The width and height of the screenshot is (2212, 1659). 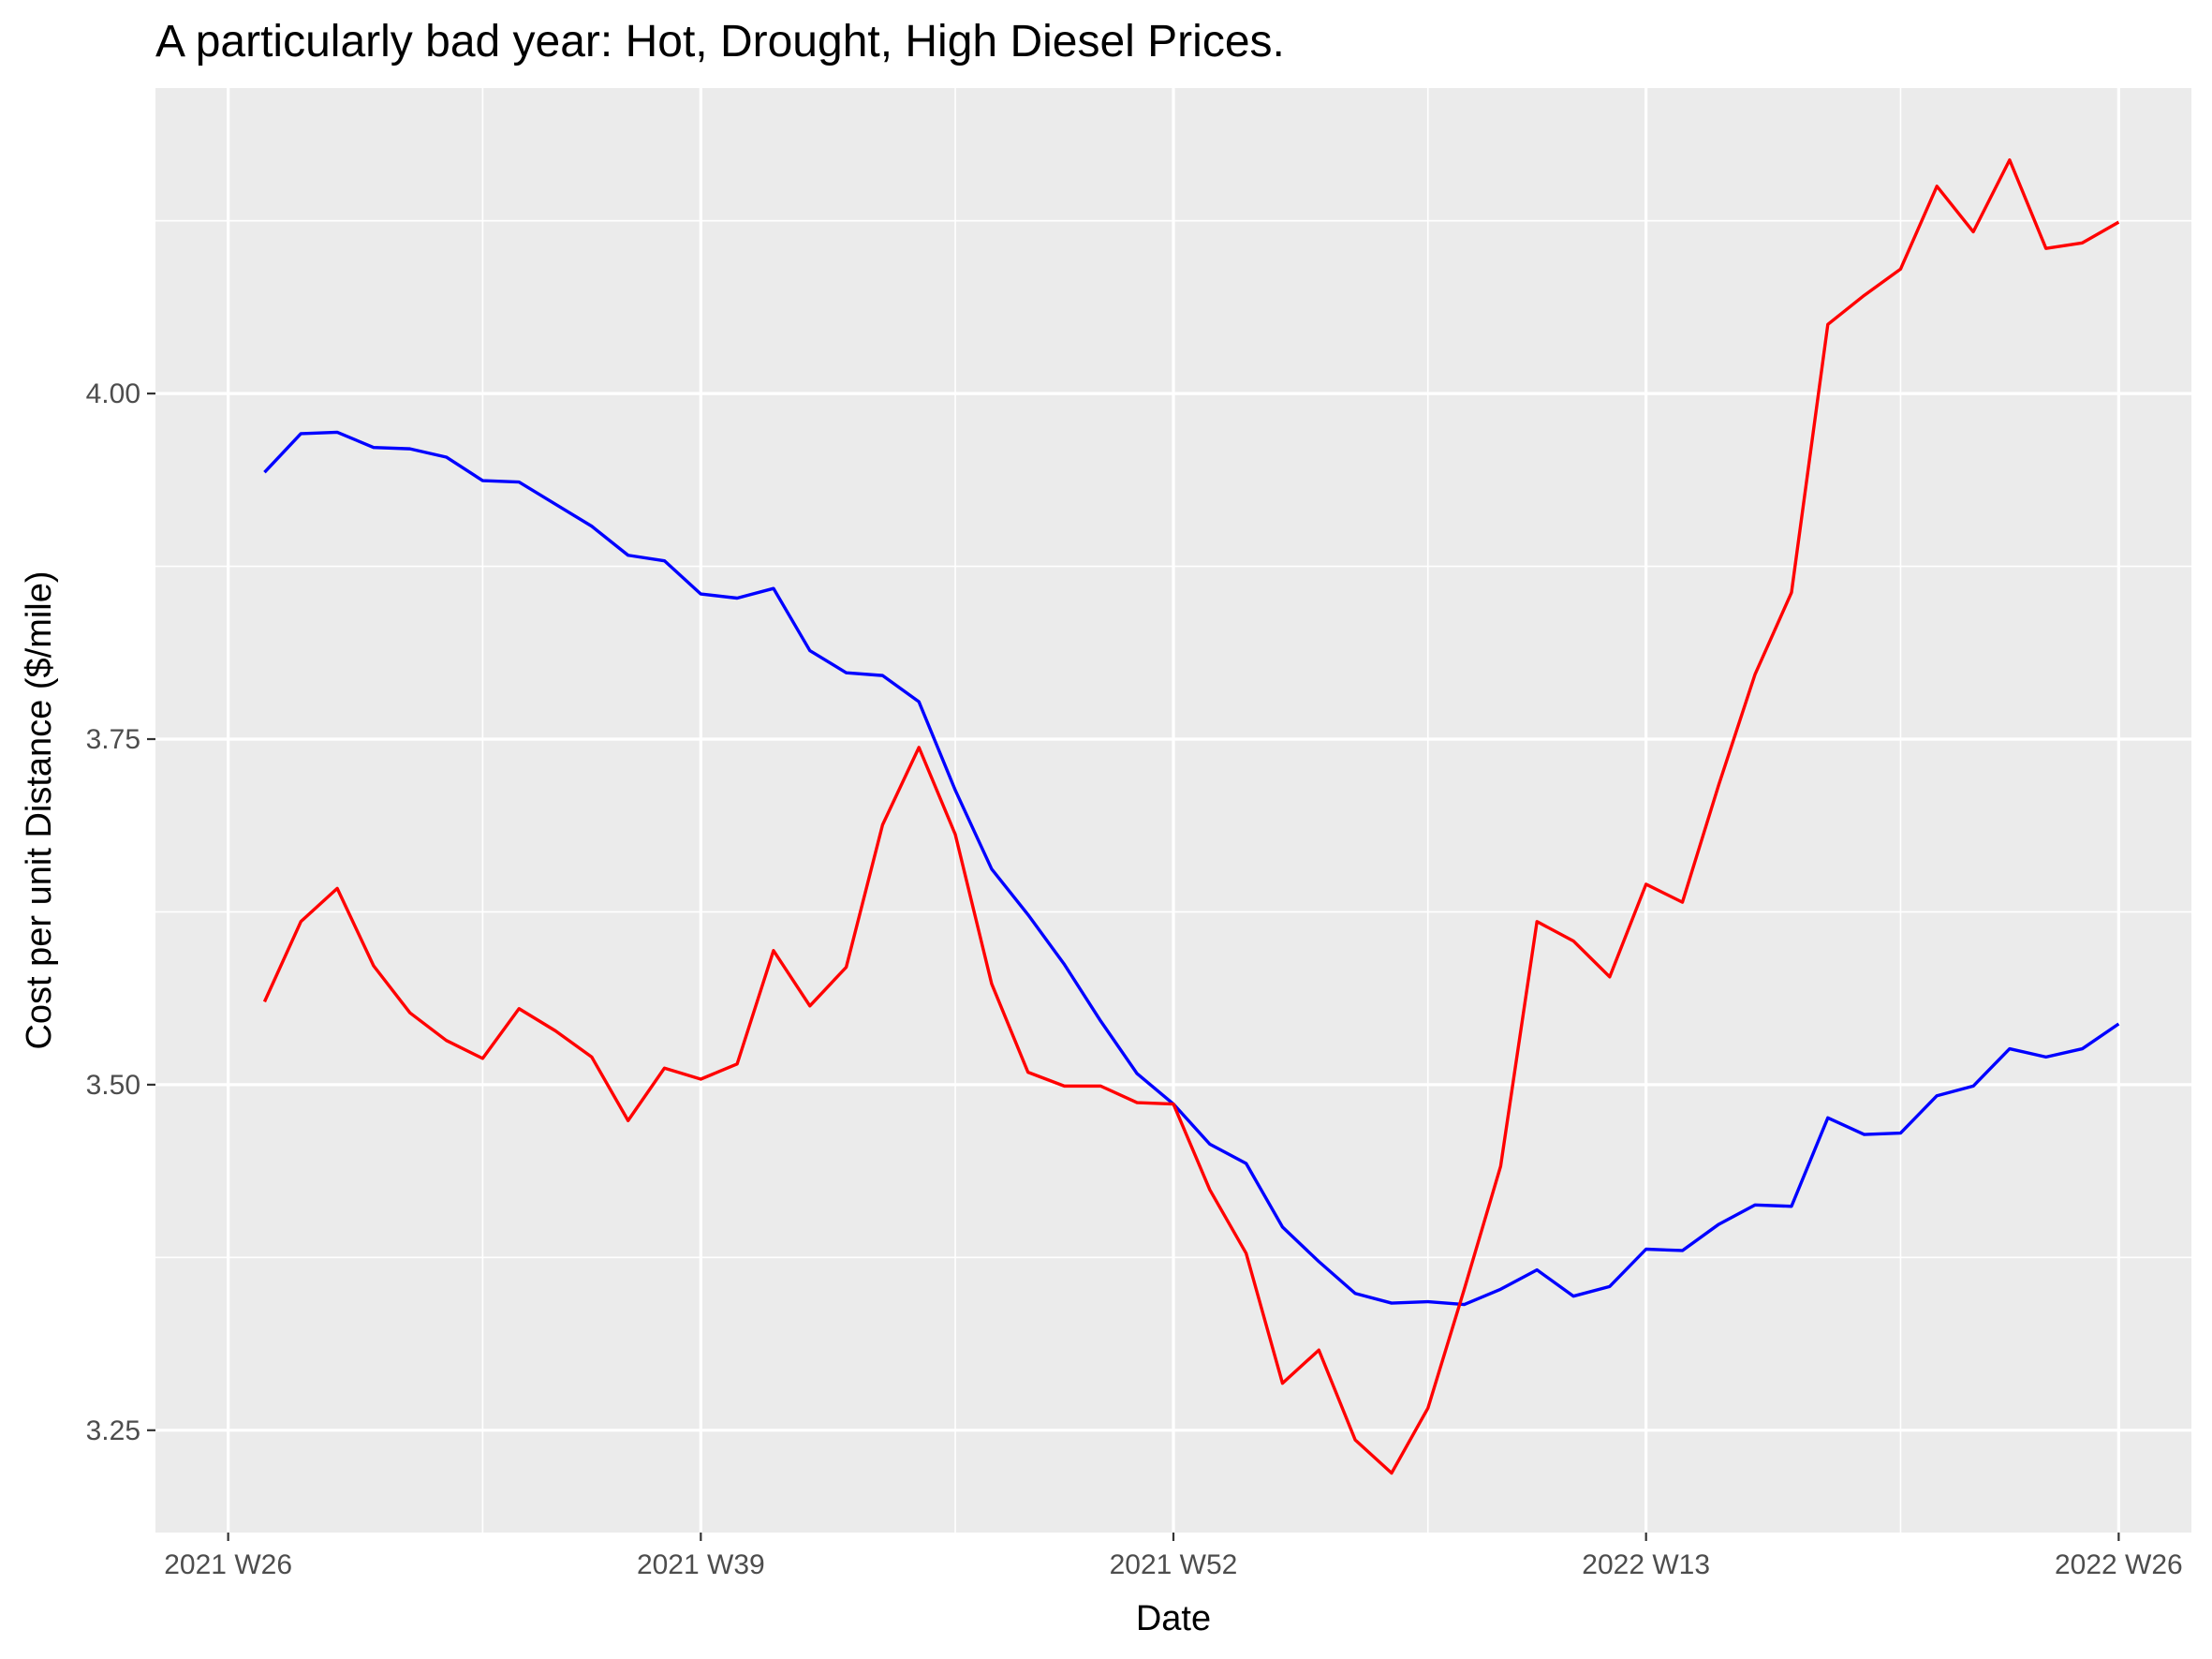 I want to click on y-axis-title: Cost per unit Distance ($/mile), so click(x=39, y=809).